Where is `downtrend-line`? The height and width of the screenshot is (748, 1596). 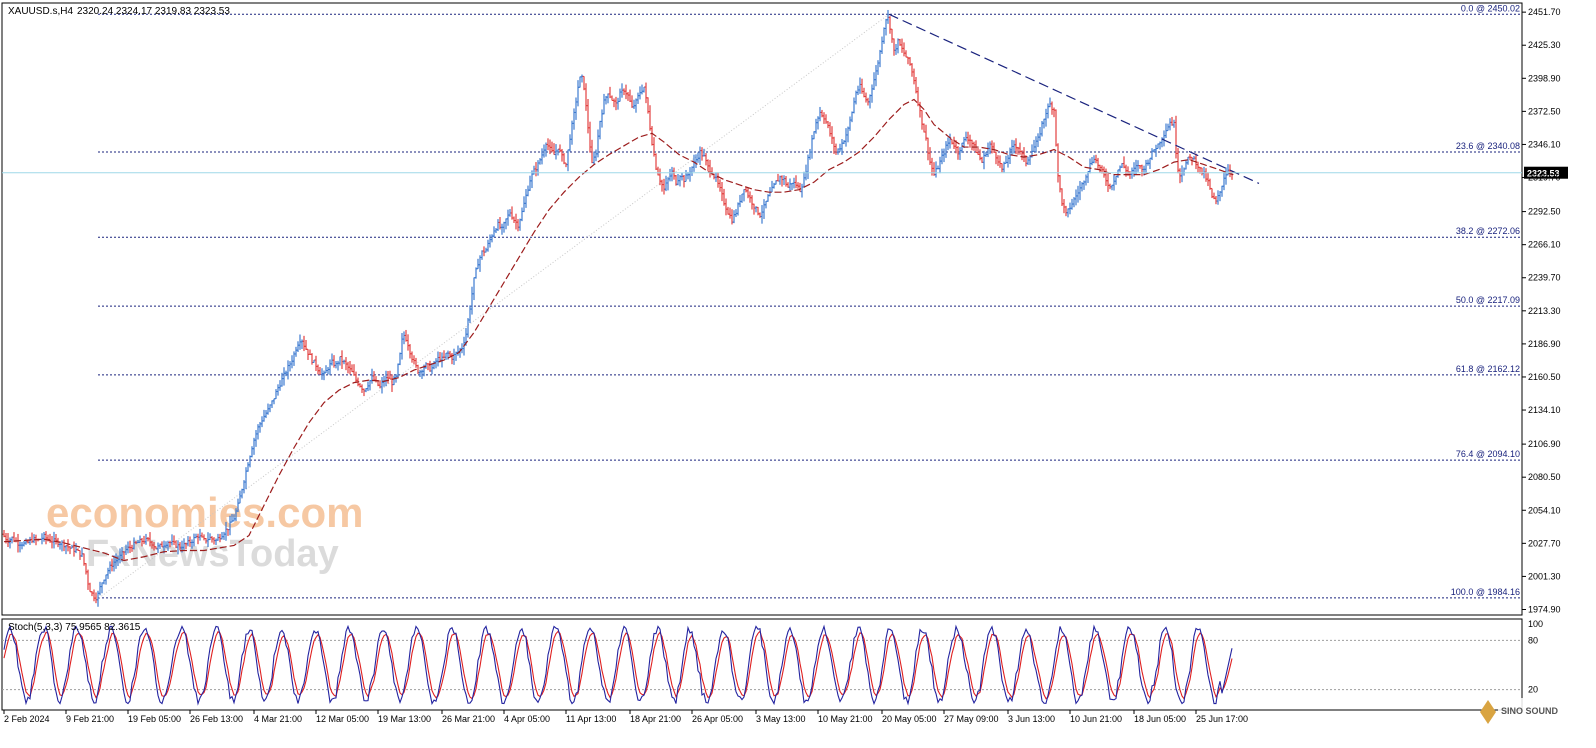 downtrend-line is located at coordinates (1074, 98).